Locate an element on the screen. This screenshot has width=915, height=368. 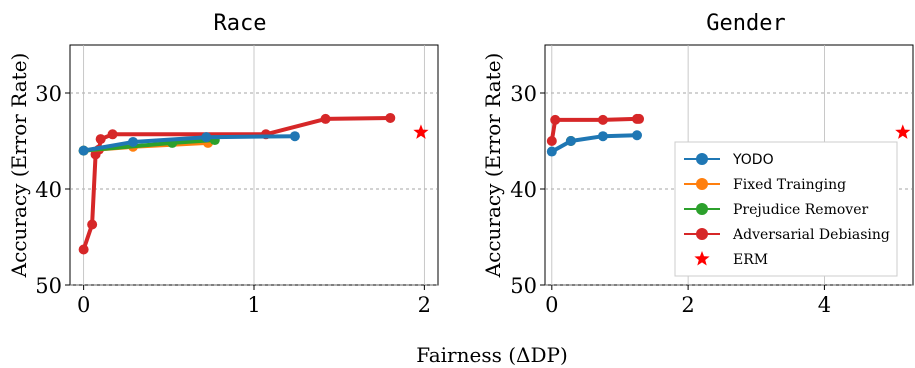
legend-marker-adversarial-debiasing is located at coordinates (702, 234).